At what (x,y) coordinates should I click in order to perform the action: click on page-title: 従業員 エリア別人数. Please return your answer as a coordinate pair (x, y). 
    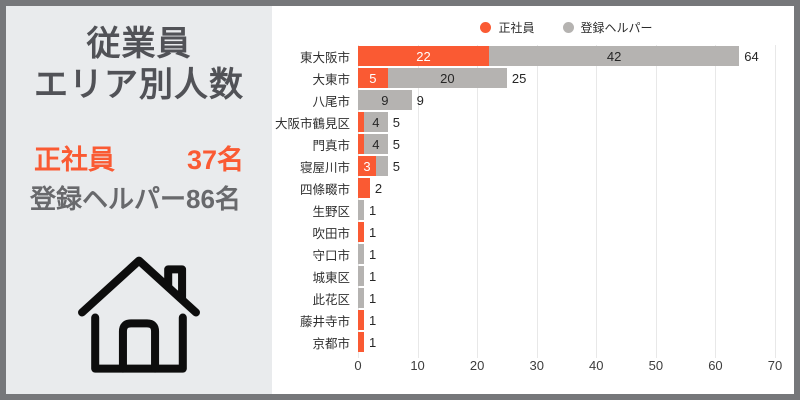
    Looking at the image, I should click on (139, 65).